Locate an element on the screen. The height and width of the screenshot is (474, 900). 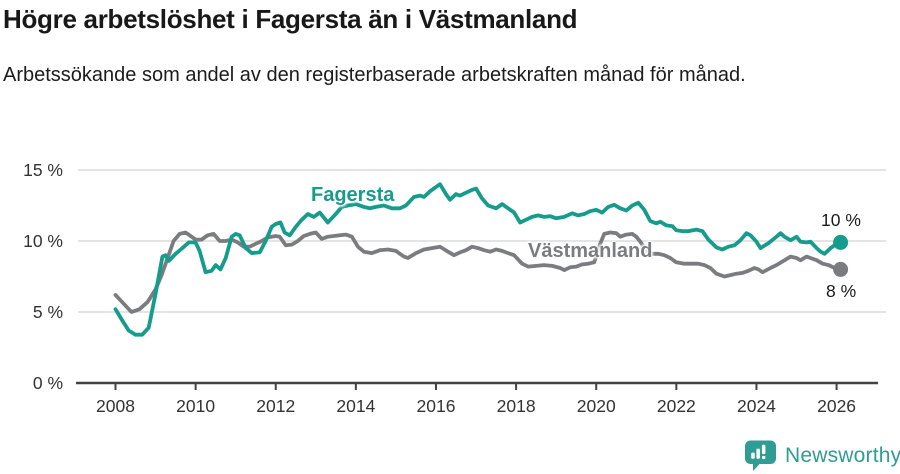
series-end-dot-vstmanland is located at coordinates (841, 269).